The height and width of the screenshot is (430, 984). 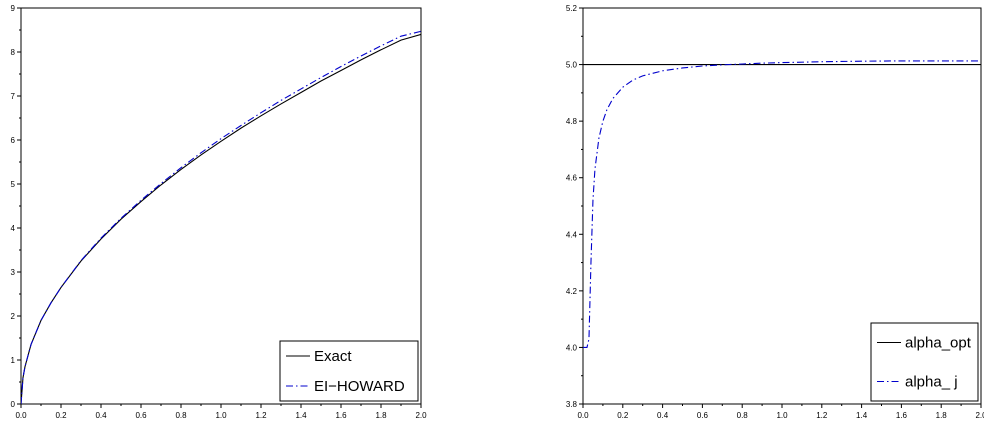 What do you see at coordinates (572, 65) in the screenshot?
I see `y-tick-label: 5.0` at bounding box center [572, 65].